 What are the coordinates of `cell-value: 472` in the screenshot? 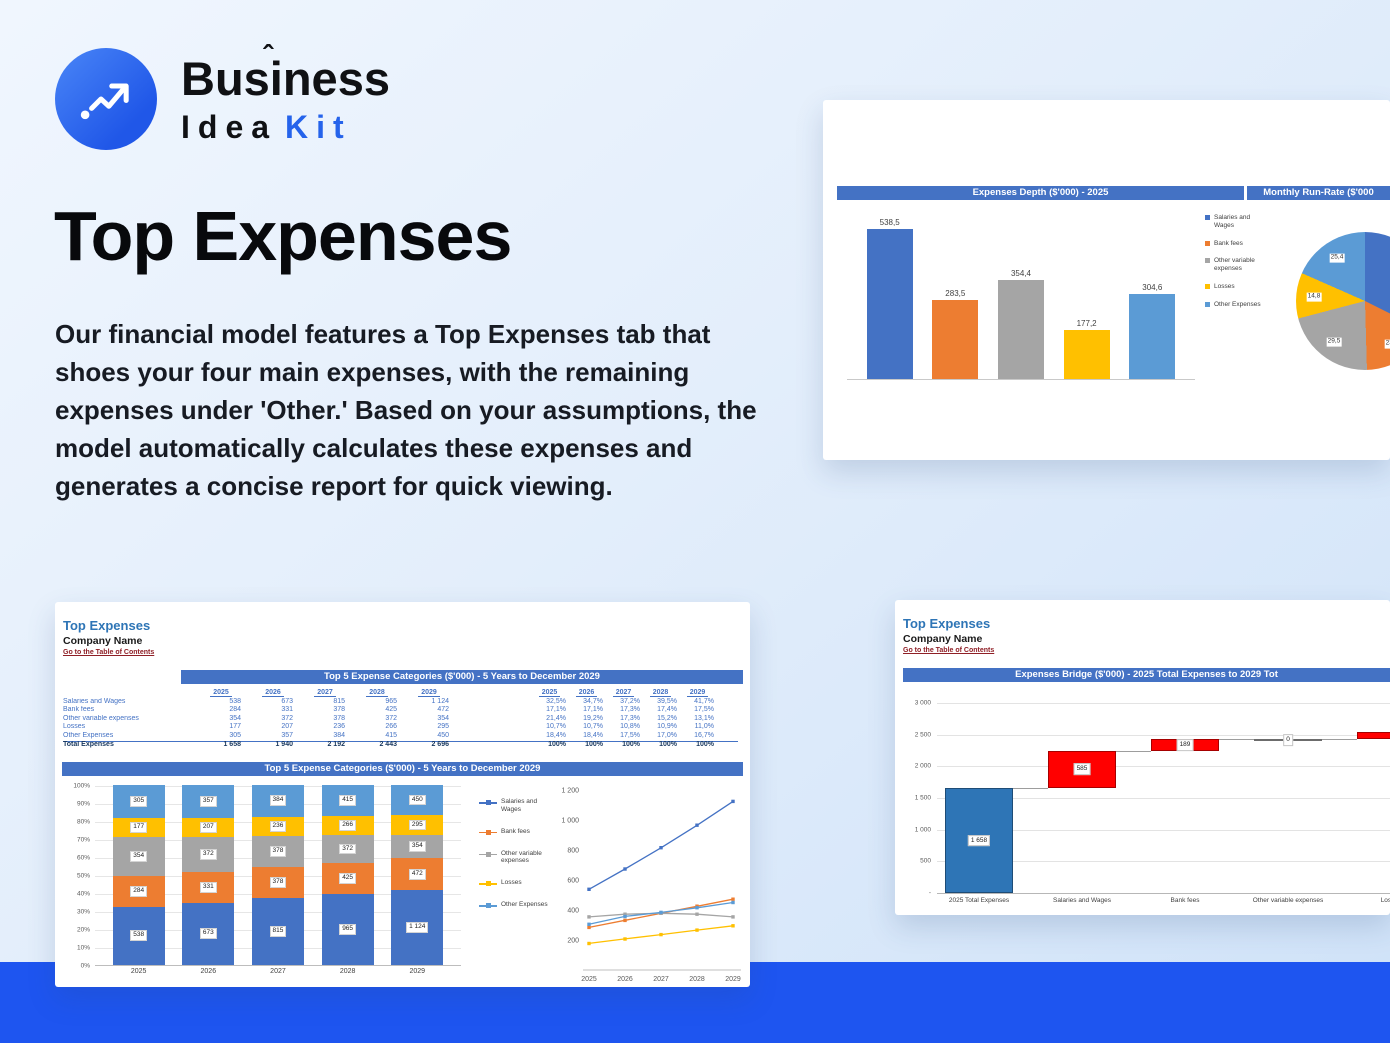 It's located at (443, 710).